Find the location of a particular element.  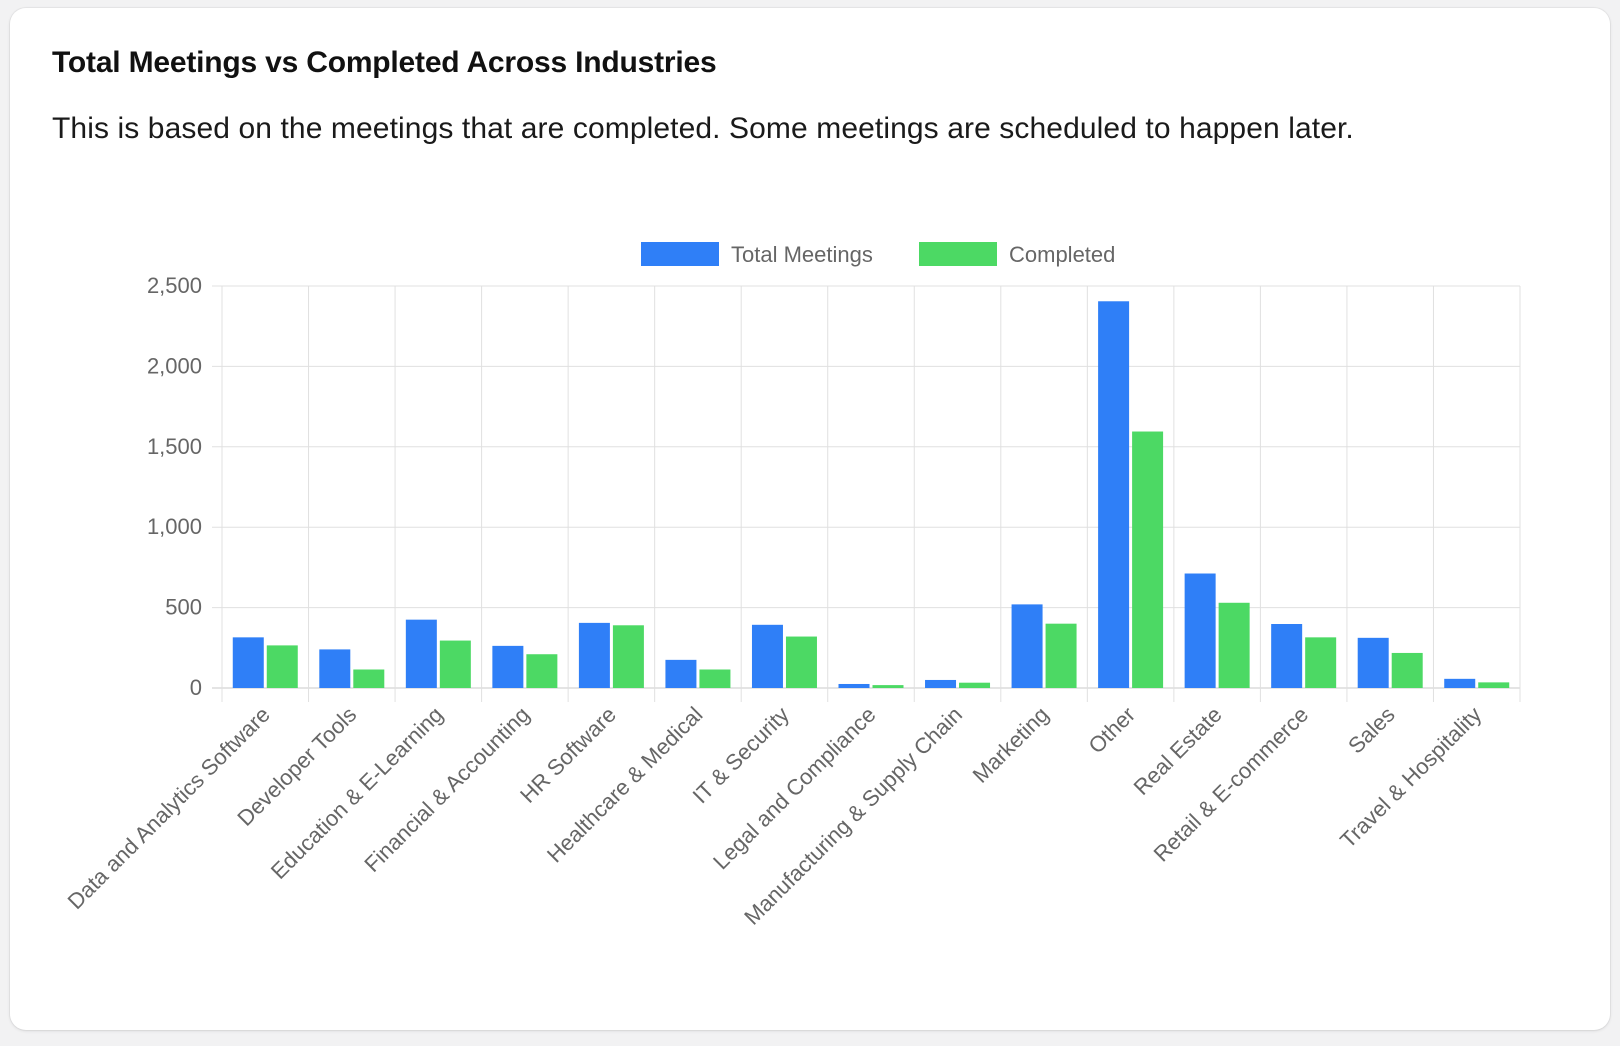

y-tick-label: 1,000 is located at coordinates (174, 526).